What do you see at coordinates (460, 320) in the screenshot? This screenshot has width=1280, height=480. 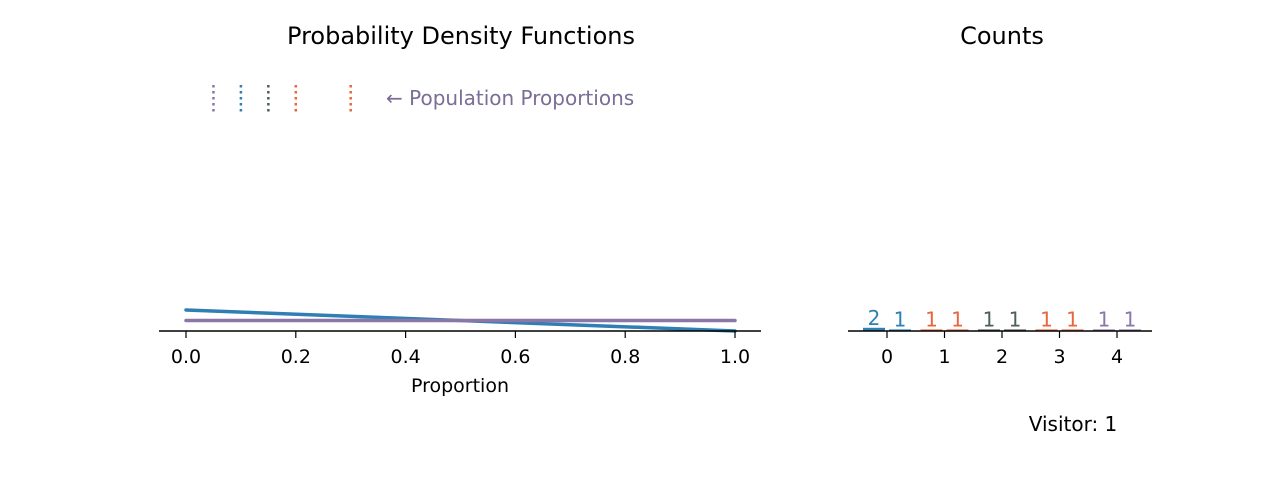 I see `pdf-curves` at bounding box center [460, 320].